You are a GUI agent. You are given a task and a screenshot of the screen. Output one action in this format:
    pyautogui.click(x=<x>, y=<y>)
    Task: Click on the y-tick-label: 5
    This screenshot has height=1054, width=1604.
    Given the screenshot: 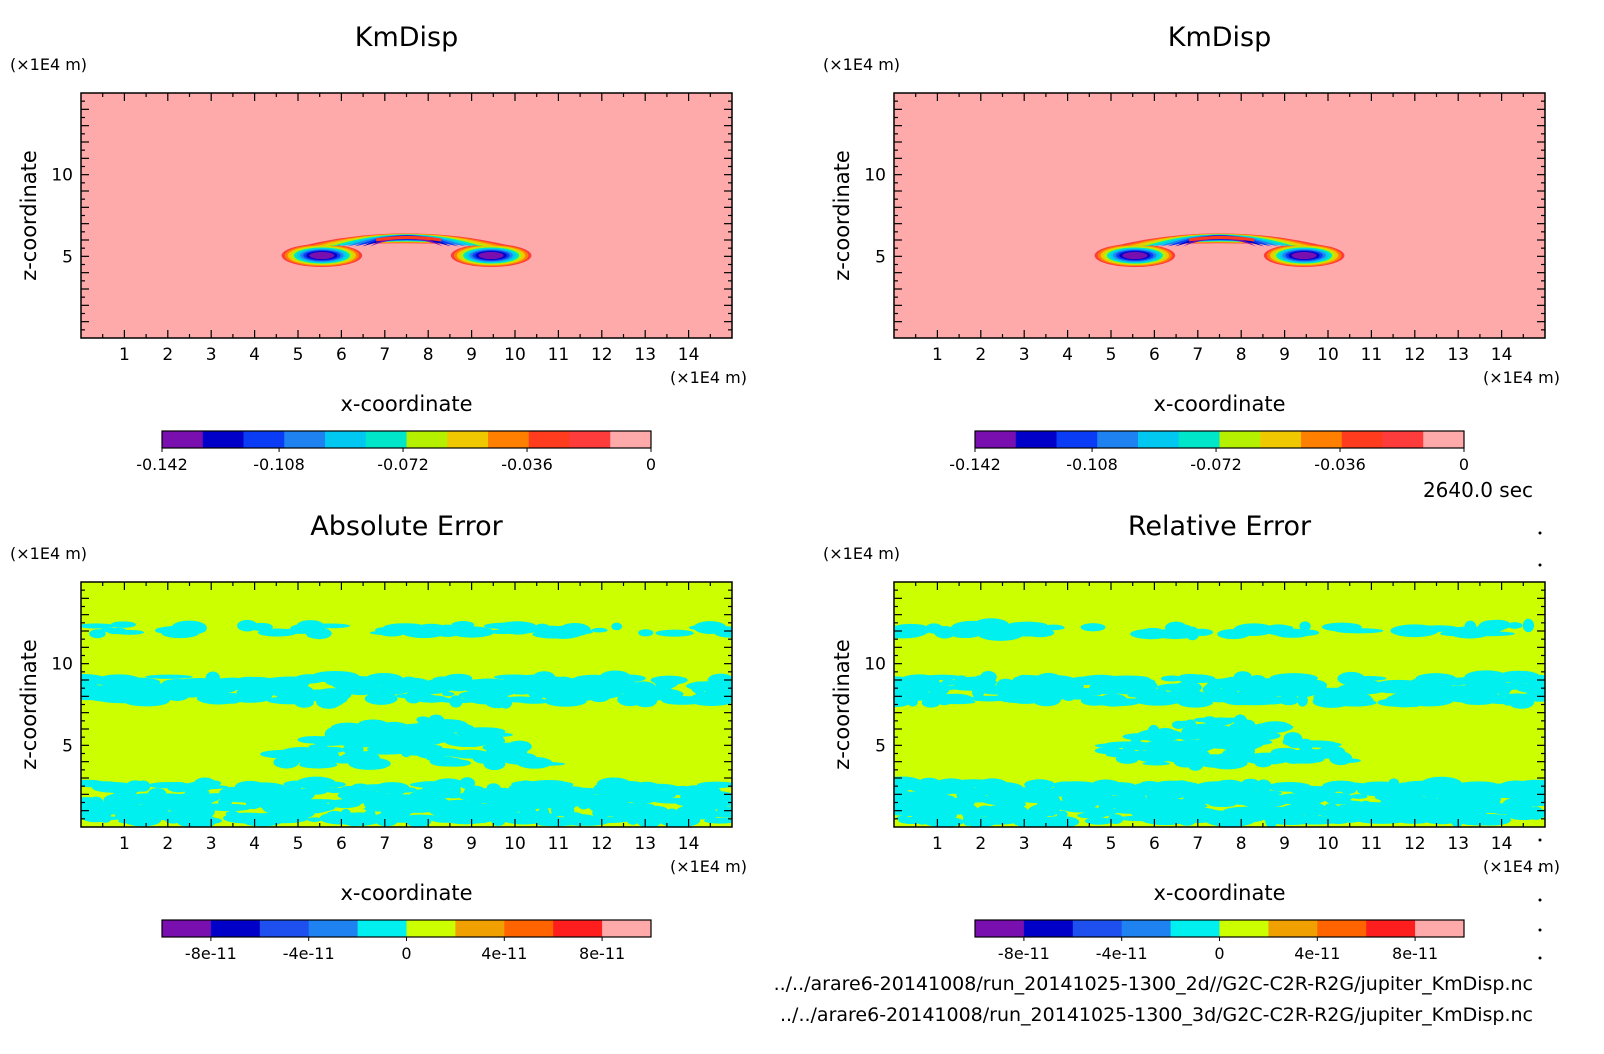 What is the action you would take?
    pyautogui.click(x=880, y=746)
    